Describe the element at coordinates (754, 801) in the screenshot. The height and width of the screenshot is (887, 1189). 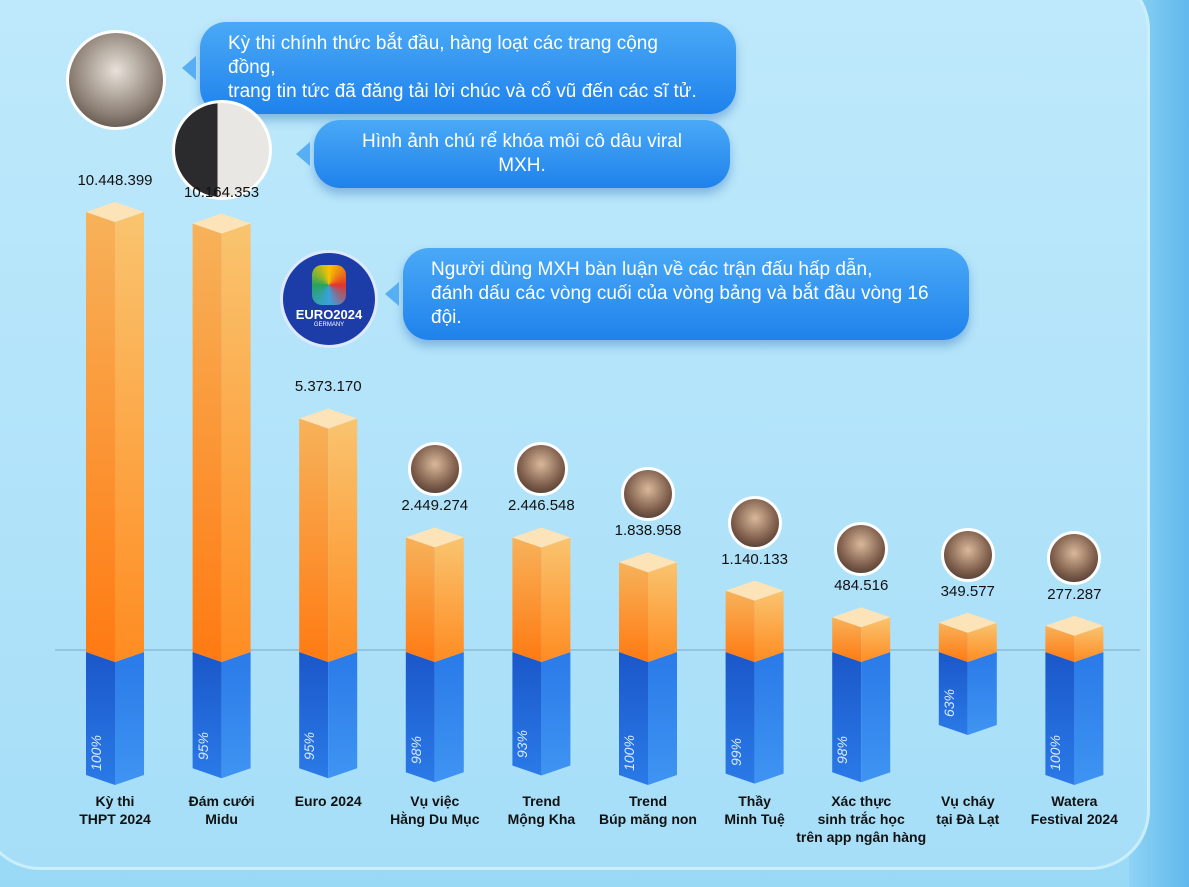
I see `category-label-line: Thầy` at that location.